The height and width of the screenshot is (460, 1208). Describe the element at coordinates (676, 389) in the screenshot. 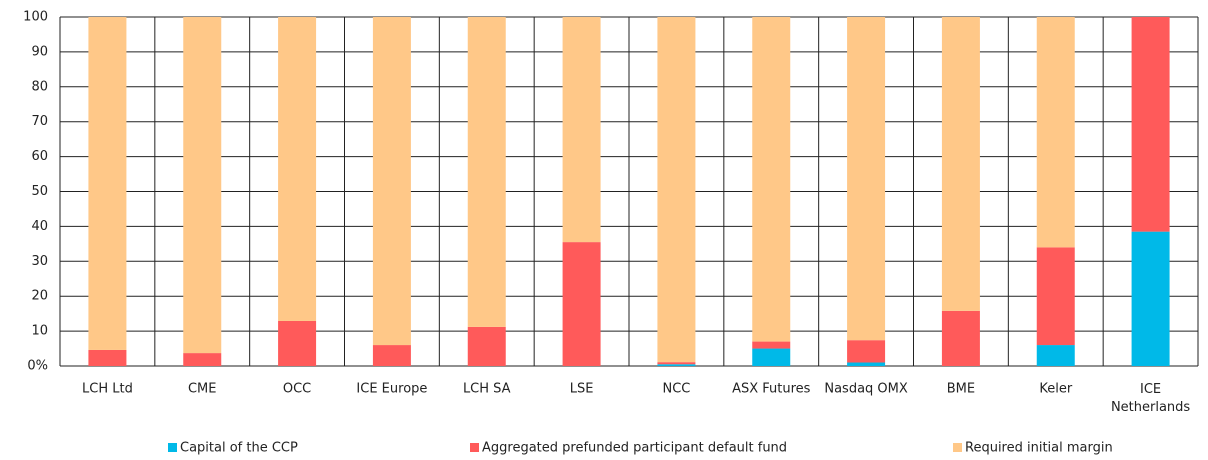

I see `x-tick-label: NCC` at that location.